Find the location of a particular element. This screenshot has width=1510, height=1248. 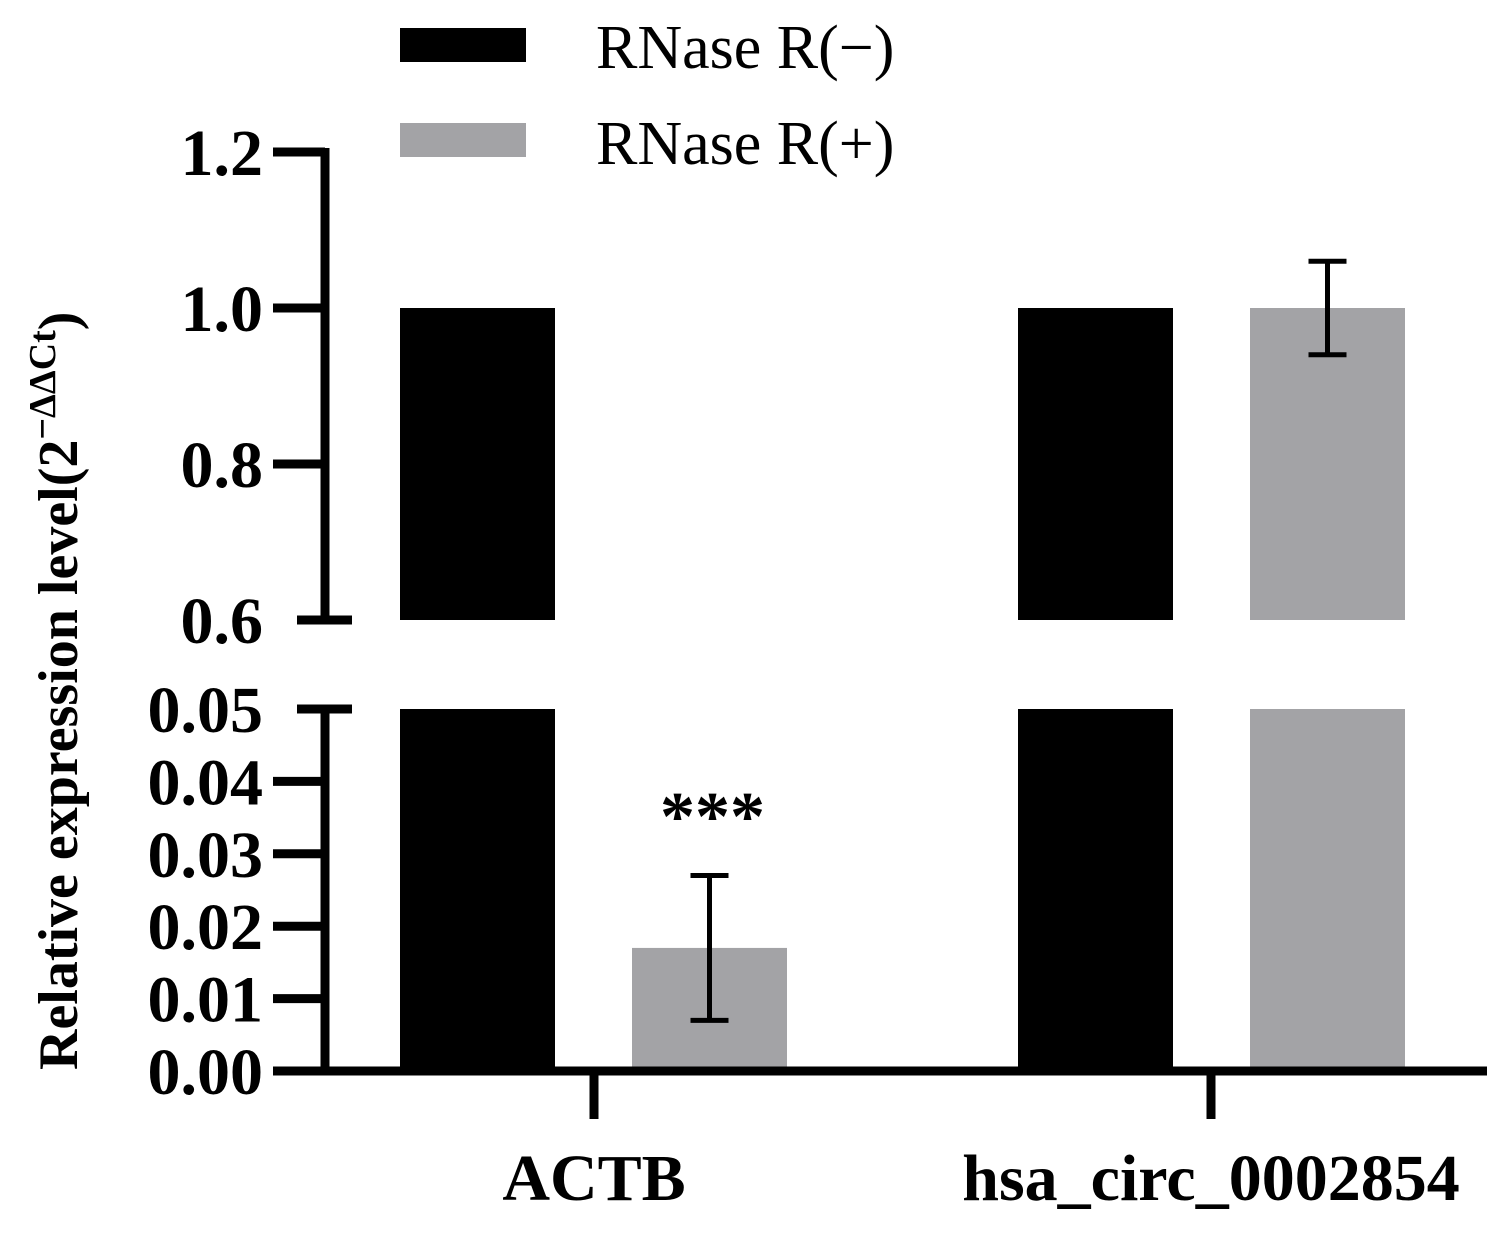

y-axis-label-main: Relative expression level(2 is located at coordinates (59, 755).